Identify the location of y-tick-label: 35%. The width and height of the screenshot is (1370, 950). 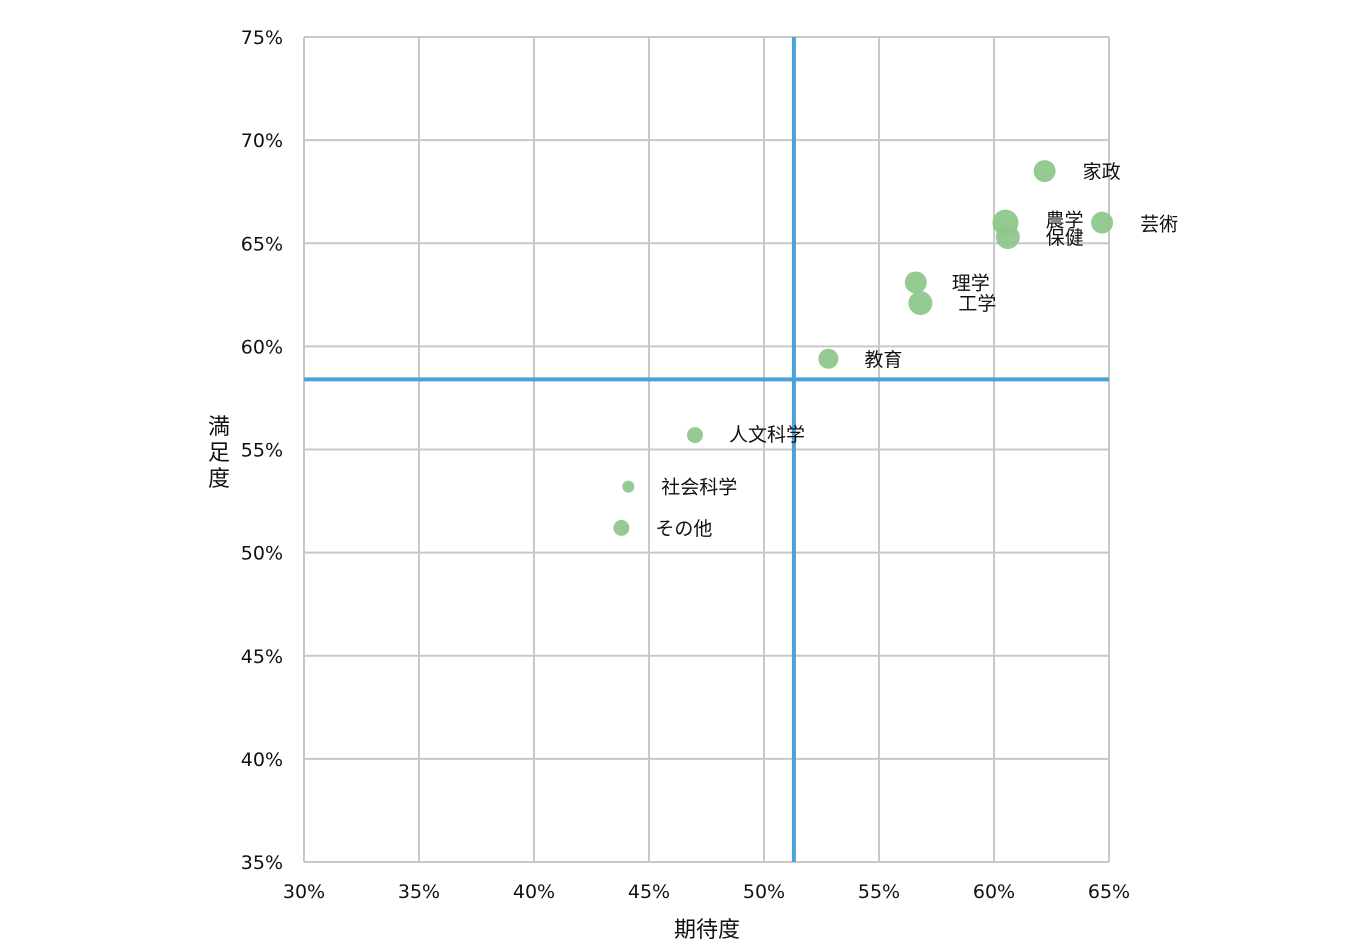
(262, 863).